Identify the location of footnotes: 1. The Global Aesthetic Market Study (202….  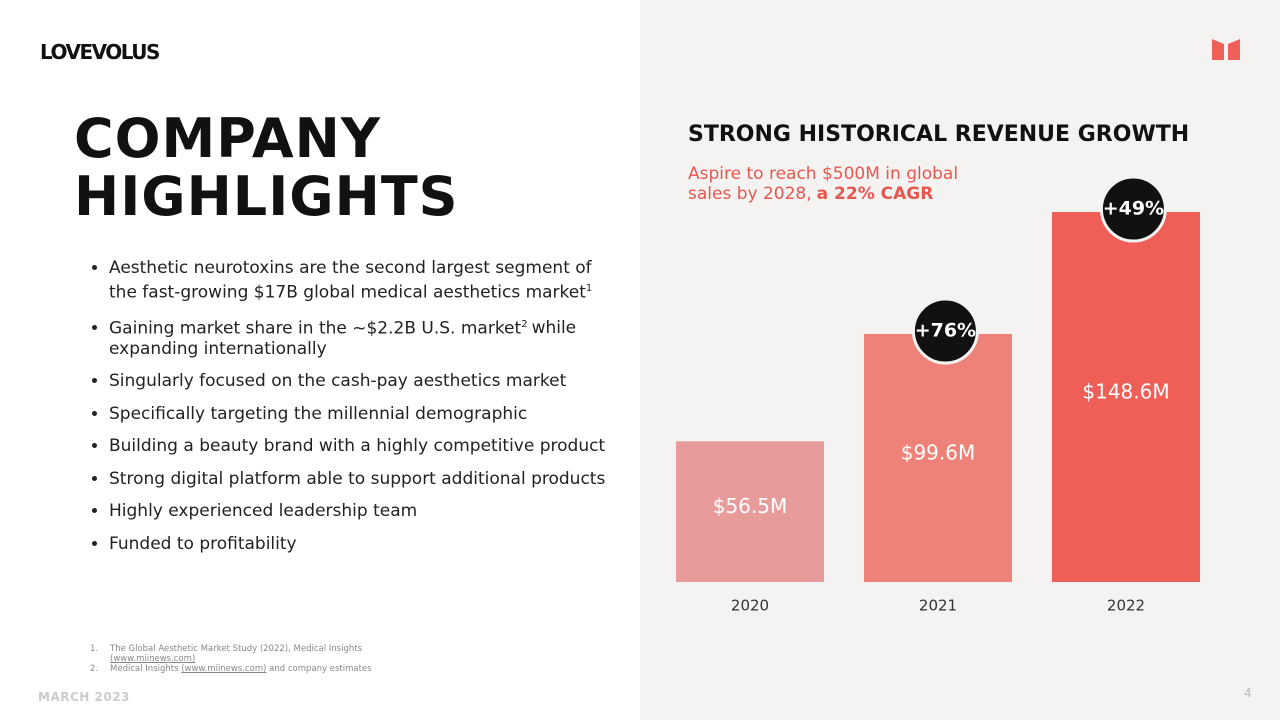
(250, 659).